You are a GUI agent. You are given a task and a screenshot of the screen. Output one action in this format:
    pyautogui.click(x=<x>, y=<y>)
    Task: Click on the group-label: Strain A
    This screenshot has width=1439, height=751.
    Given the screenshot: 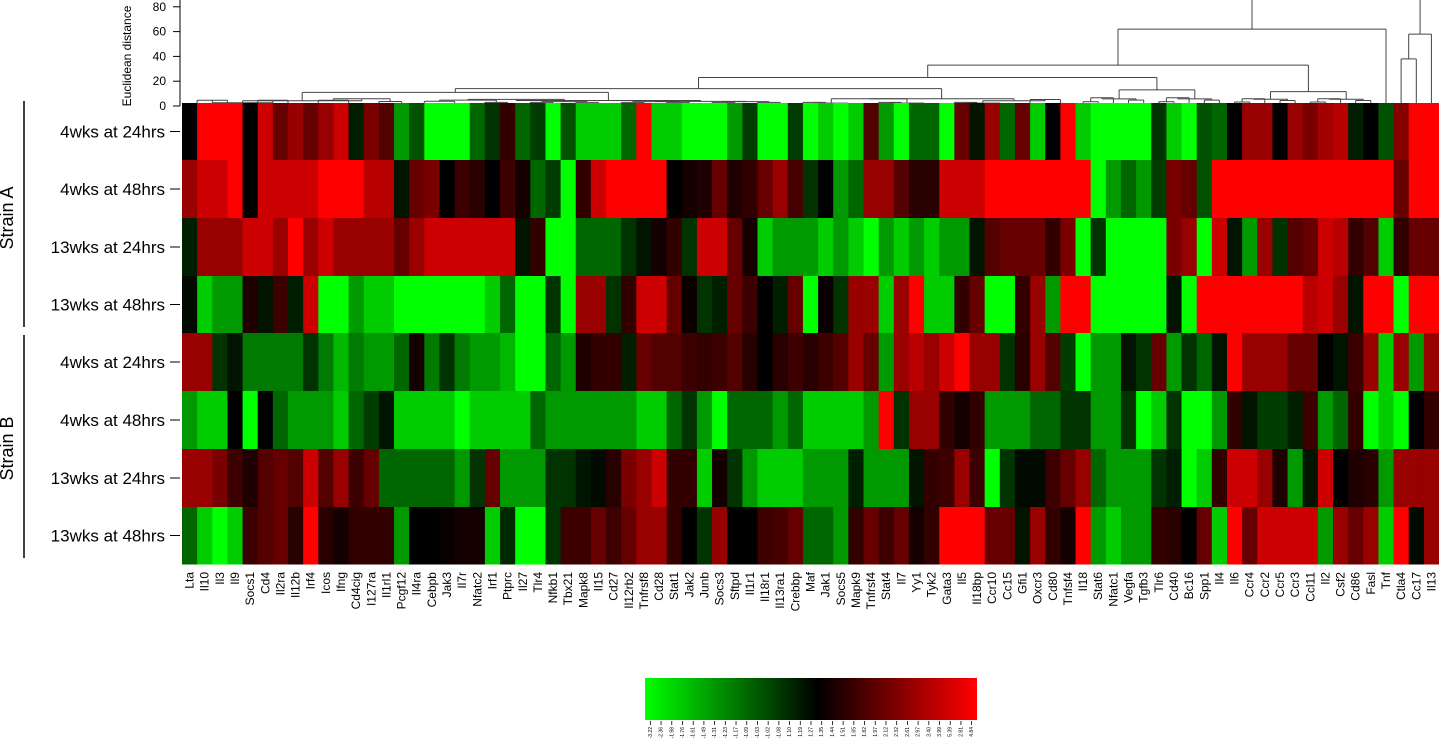 What is the action you would take?
    pyautogui.click(x=8, y=217)
    